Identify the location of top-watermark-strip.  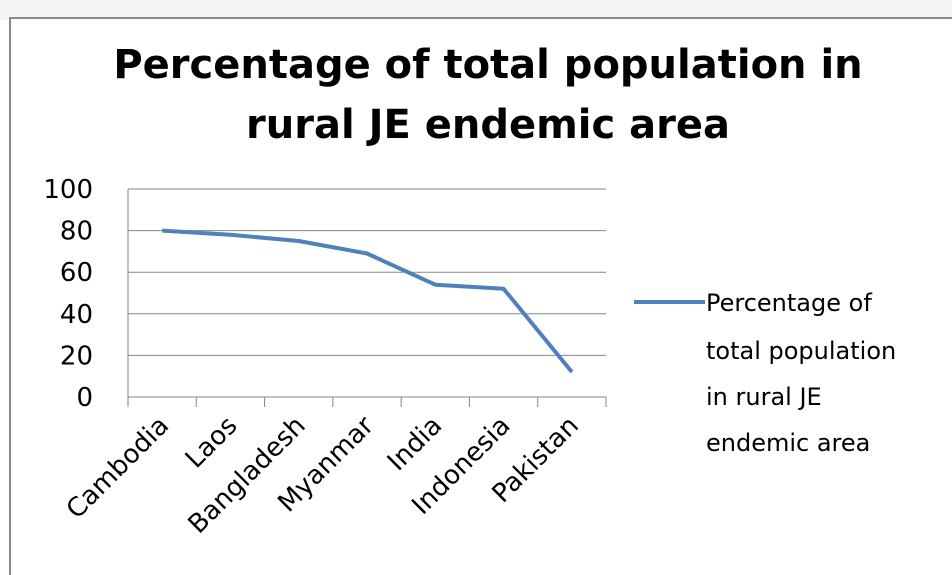
(476, 10).